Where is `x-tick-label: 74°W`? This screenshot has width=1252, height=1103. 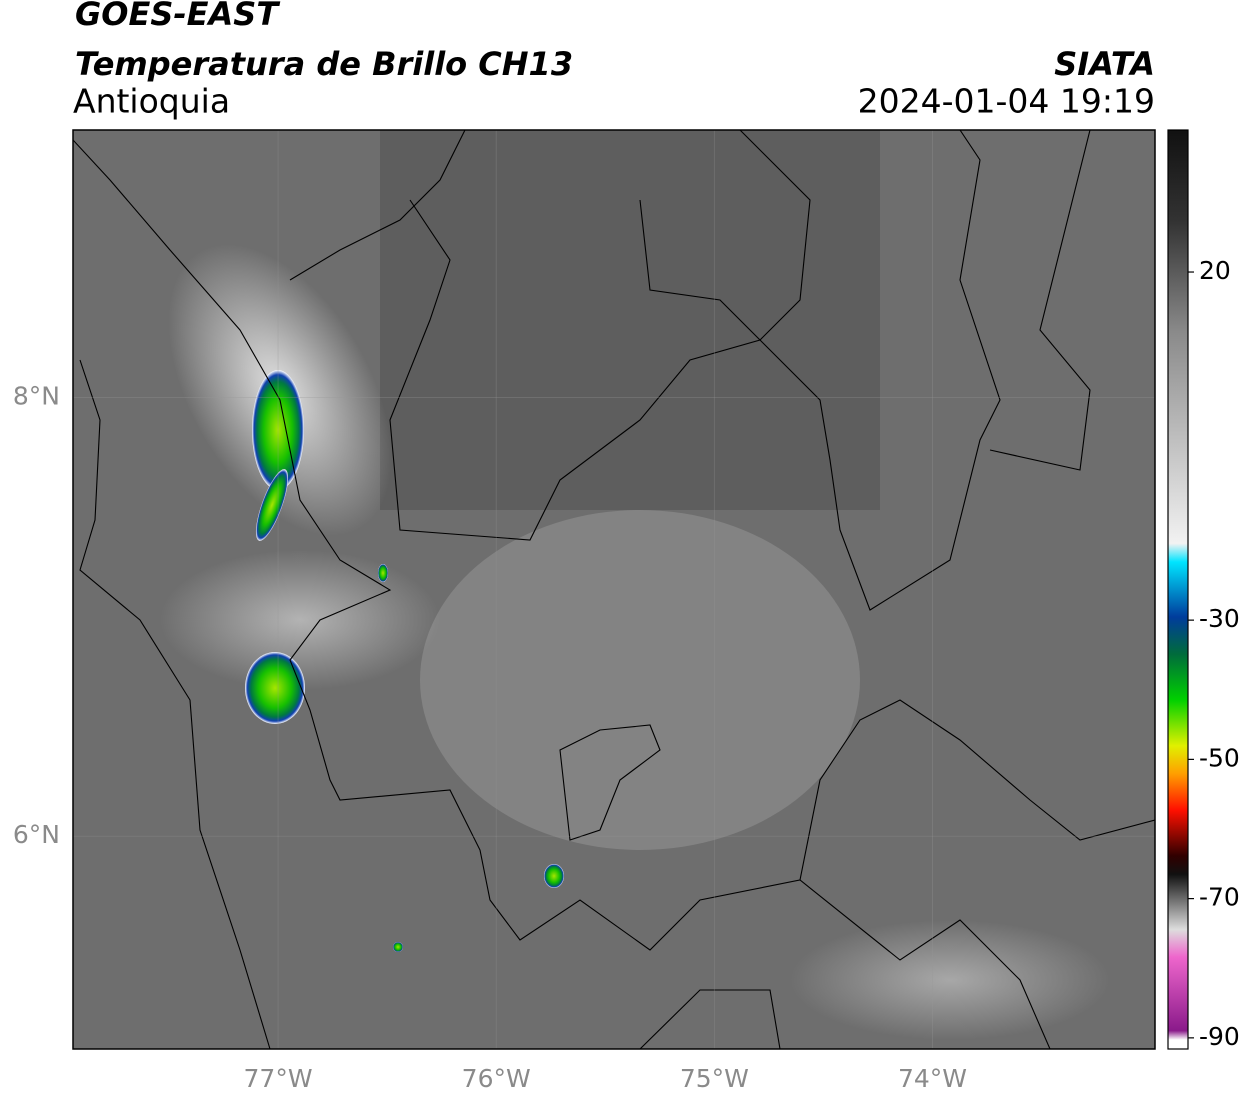 x-tick-label: 74°W is located at coordinates (932, 1078).